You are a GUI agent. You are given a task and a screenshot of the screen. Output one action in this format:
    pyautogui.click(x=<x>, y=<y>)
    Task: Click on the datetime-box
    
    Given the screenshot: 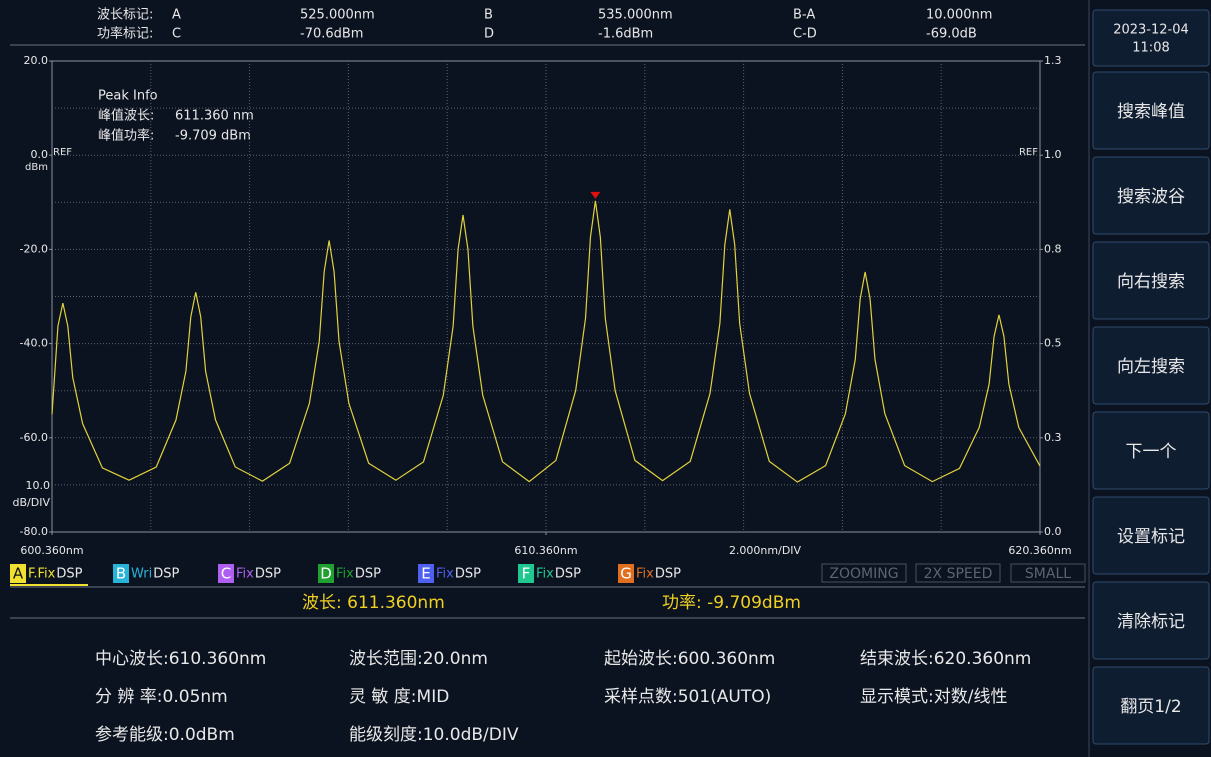 What is the action you would take?
    pyautogui.click(x=1151, y=38)
    